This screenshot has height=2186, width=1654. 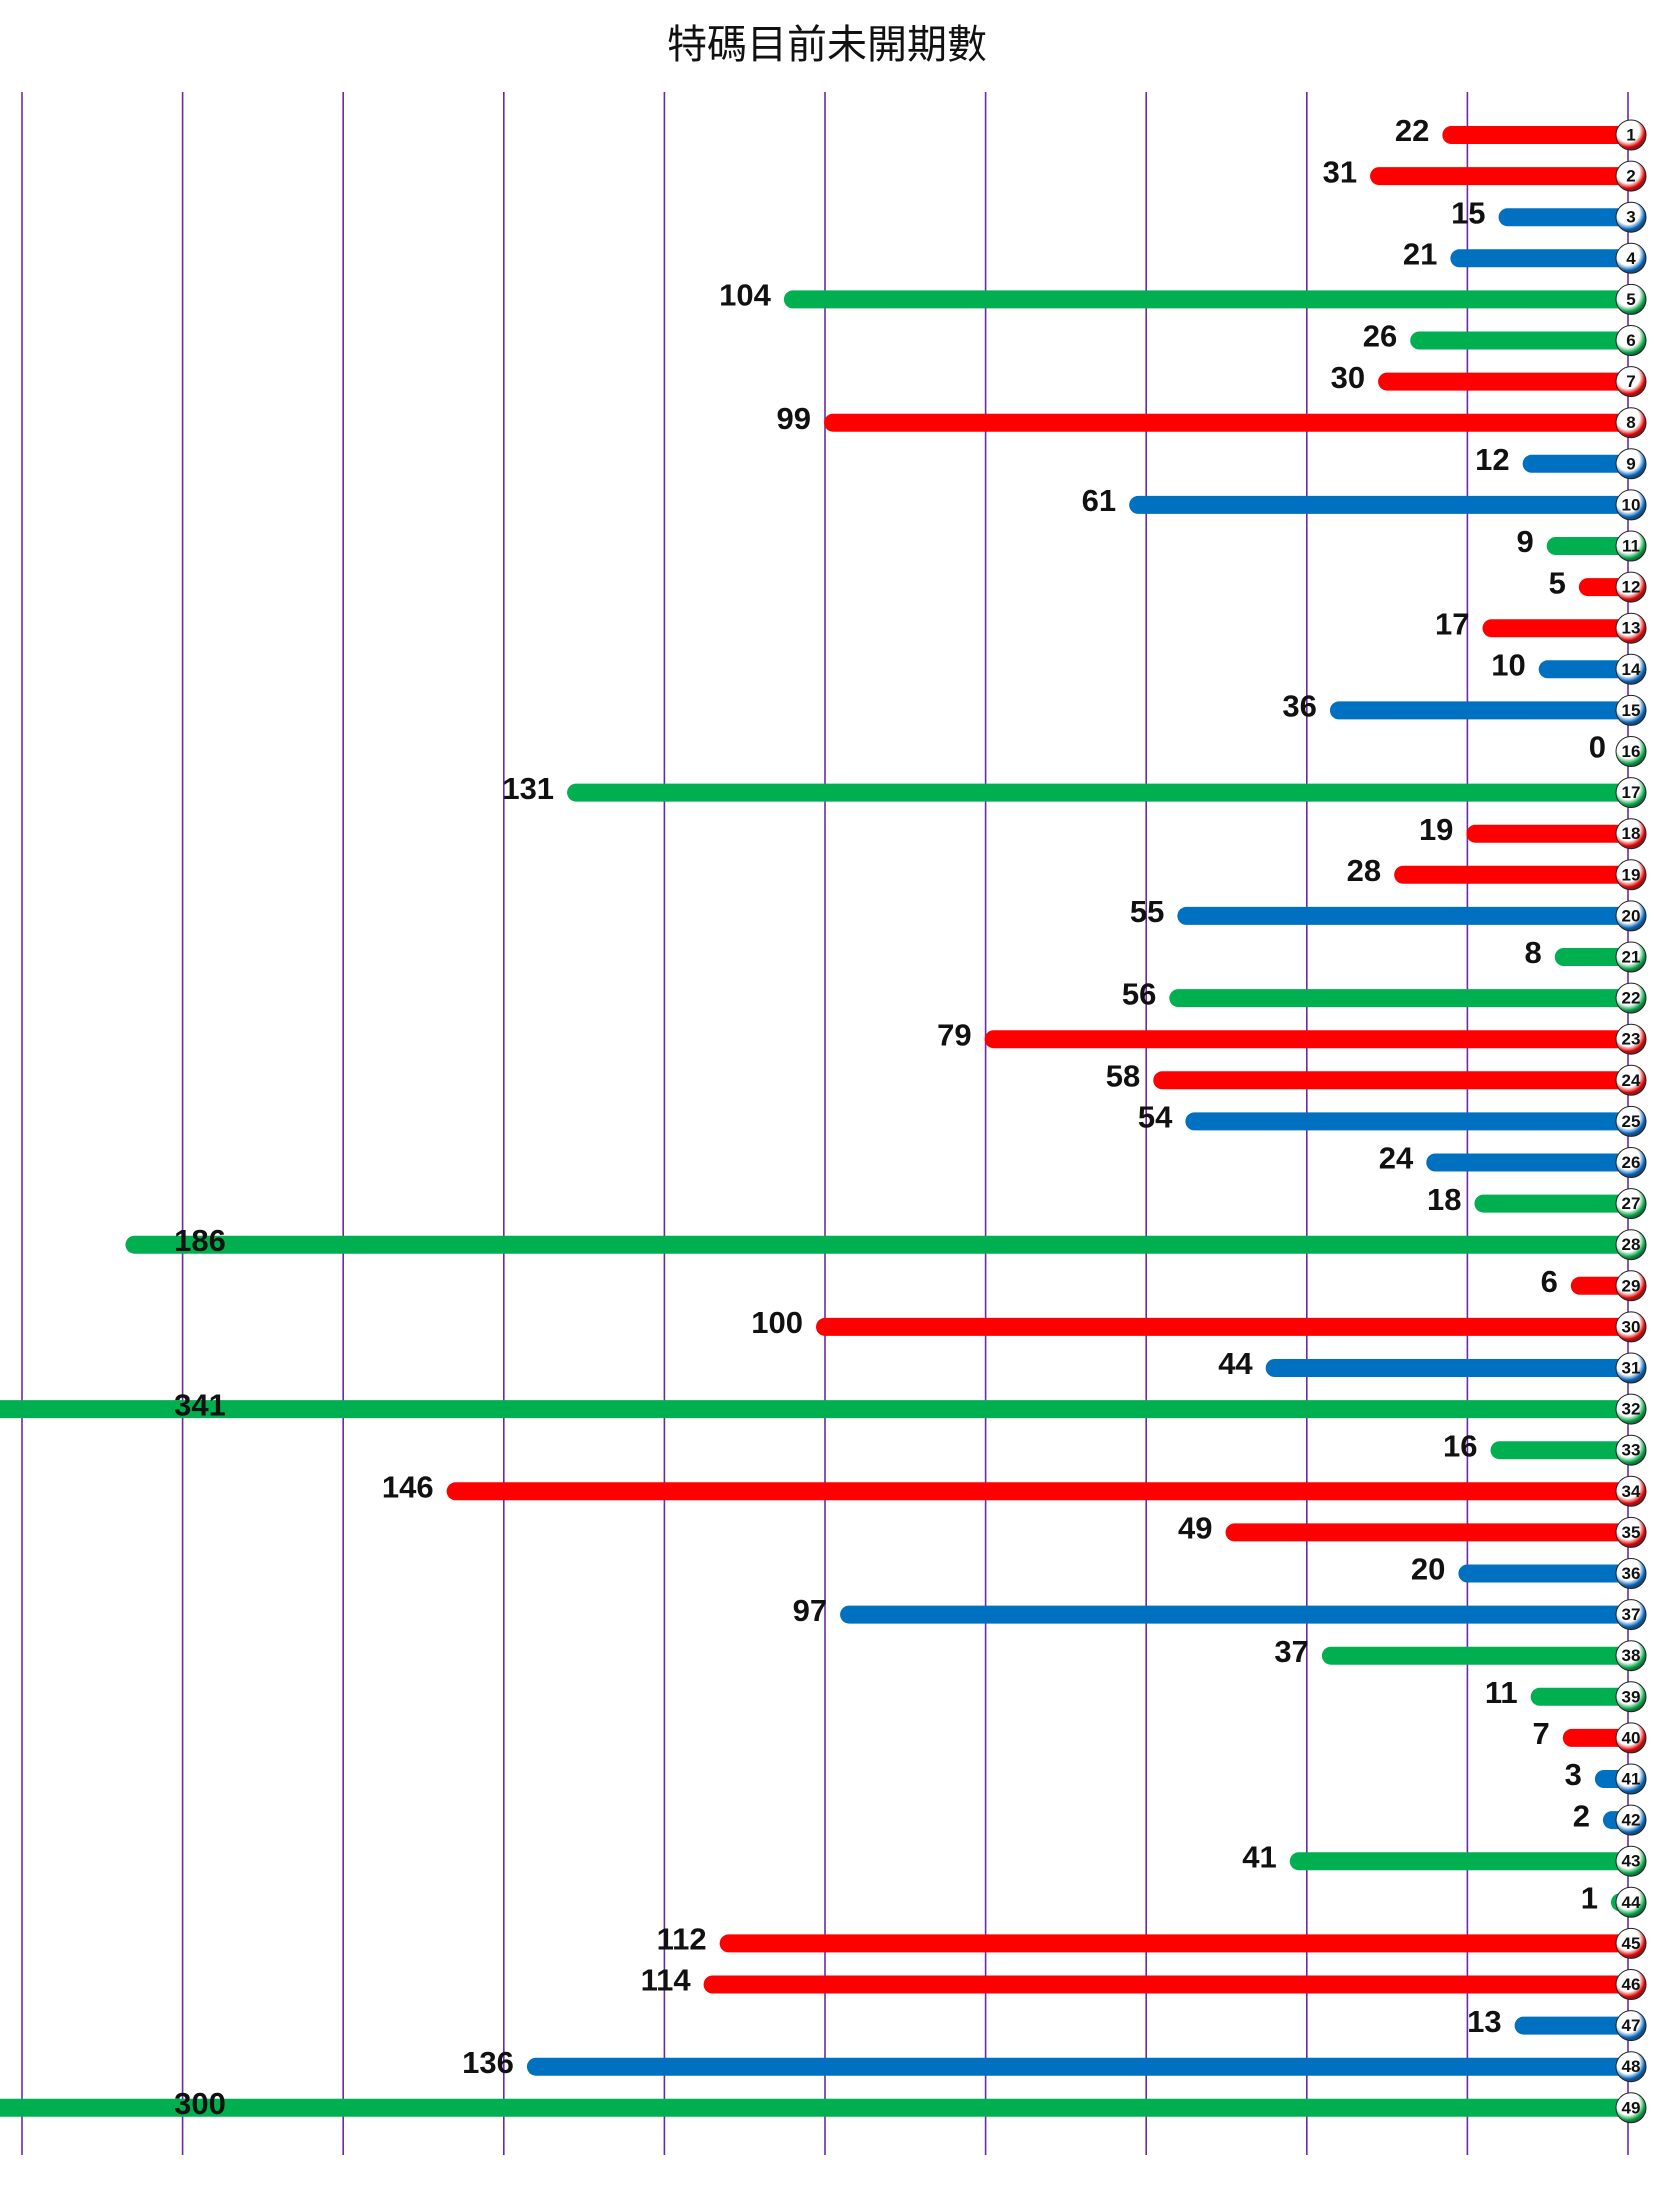 I want to click on chart-title: 特碼目前未開期數, so click(x=827, y=45).